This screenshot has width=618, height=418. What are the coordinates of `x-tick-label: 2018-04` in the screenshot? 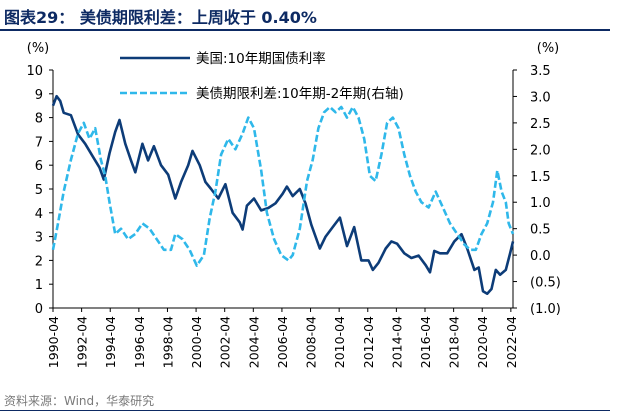 It's located at (454, 342).